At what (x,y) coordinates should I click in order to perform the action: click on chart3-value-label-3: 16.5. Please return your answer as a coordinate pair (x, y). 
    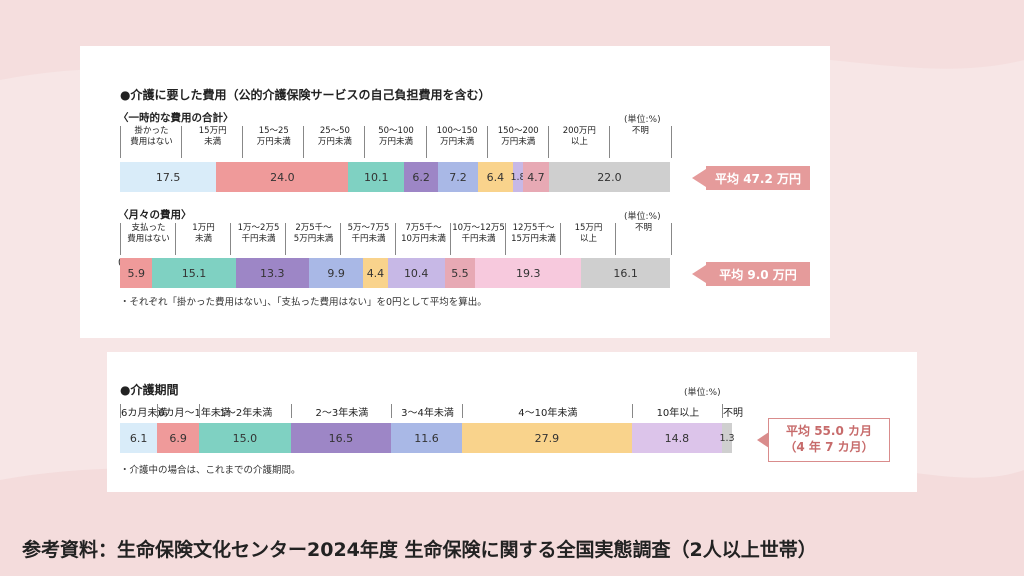
    Looking at the image, I should click on (341, 438).